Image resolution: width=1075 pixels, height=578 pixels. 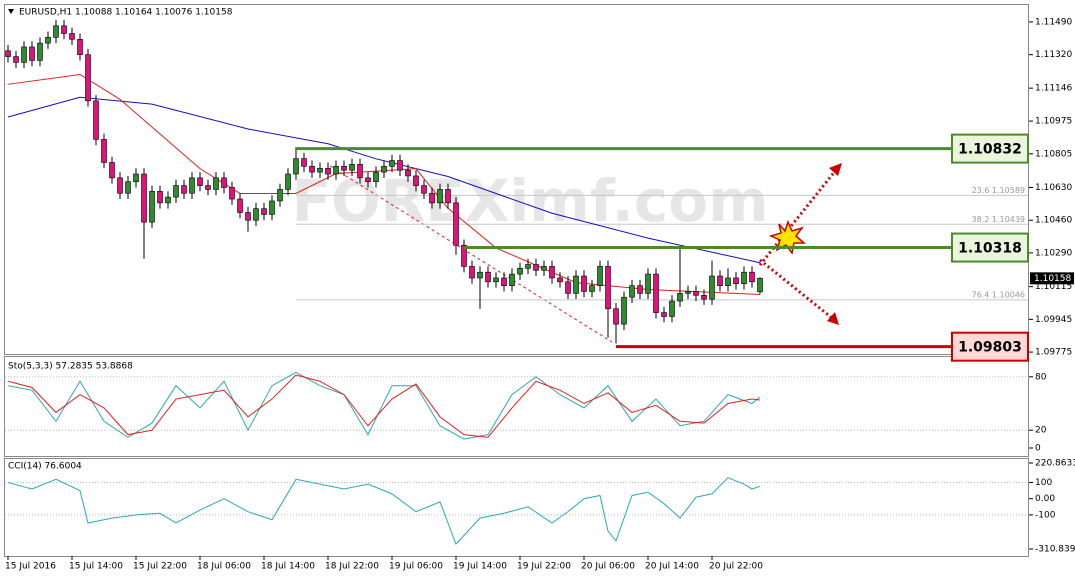 What do you see at coordinates (1053, 353) in the screenshot?
I see `y-tick-label: 1.09775` at bounding box center [1053, 353].